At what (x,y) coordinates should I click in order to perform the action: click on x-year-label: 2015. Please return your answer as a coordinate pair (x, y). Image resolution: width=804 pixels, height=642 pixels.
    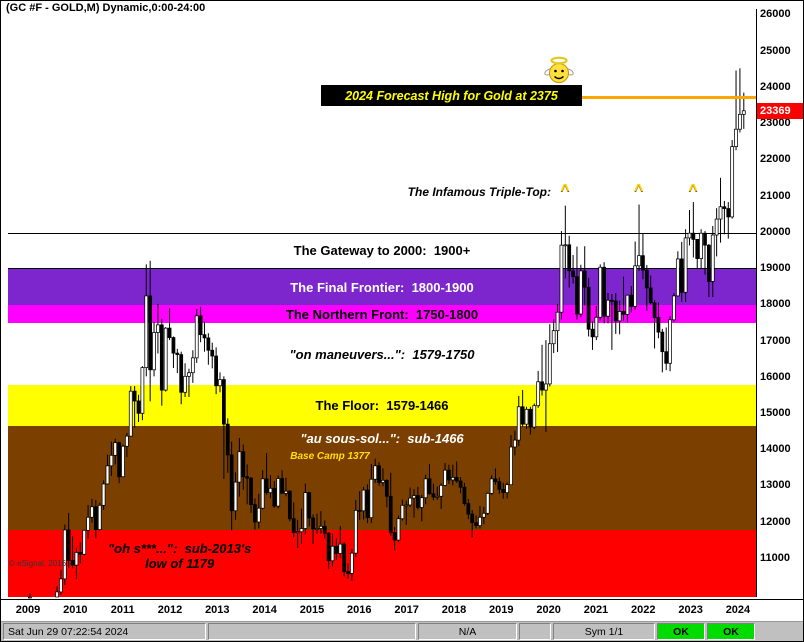
    Looking at the image, I should click on (312, 610).